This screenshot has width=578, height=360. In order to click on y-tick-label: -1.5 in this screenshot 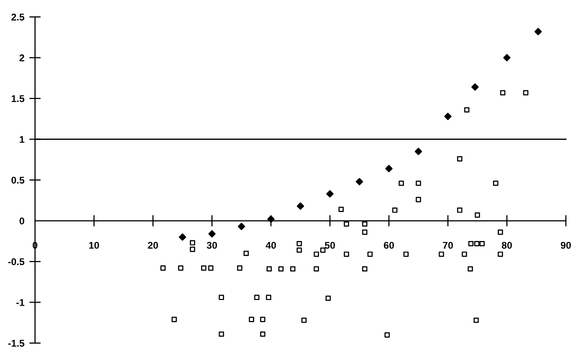, I will do `click(16, 343)`.